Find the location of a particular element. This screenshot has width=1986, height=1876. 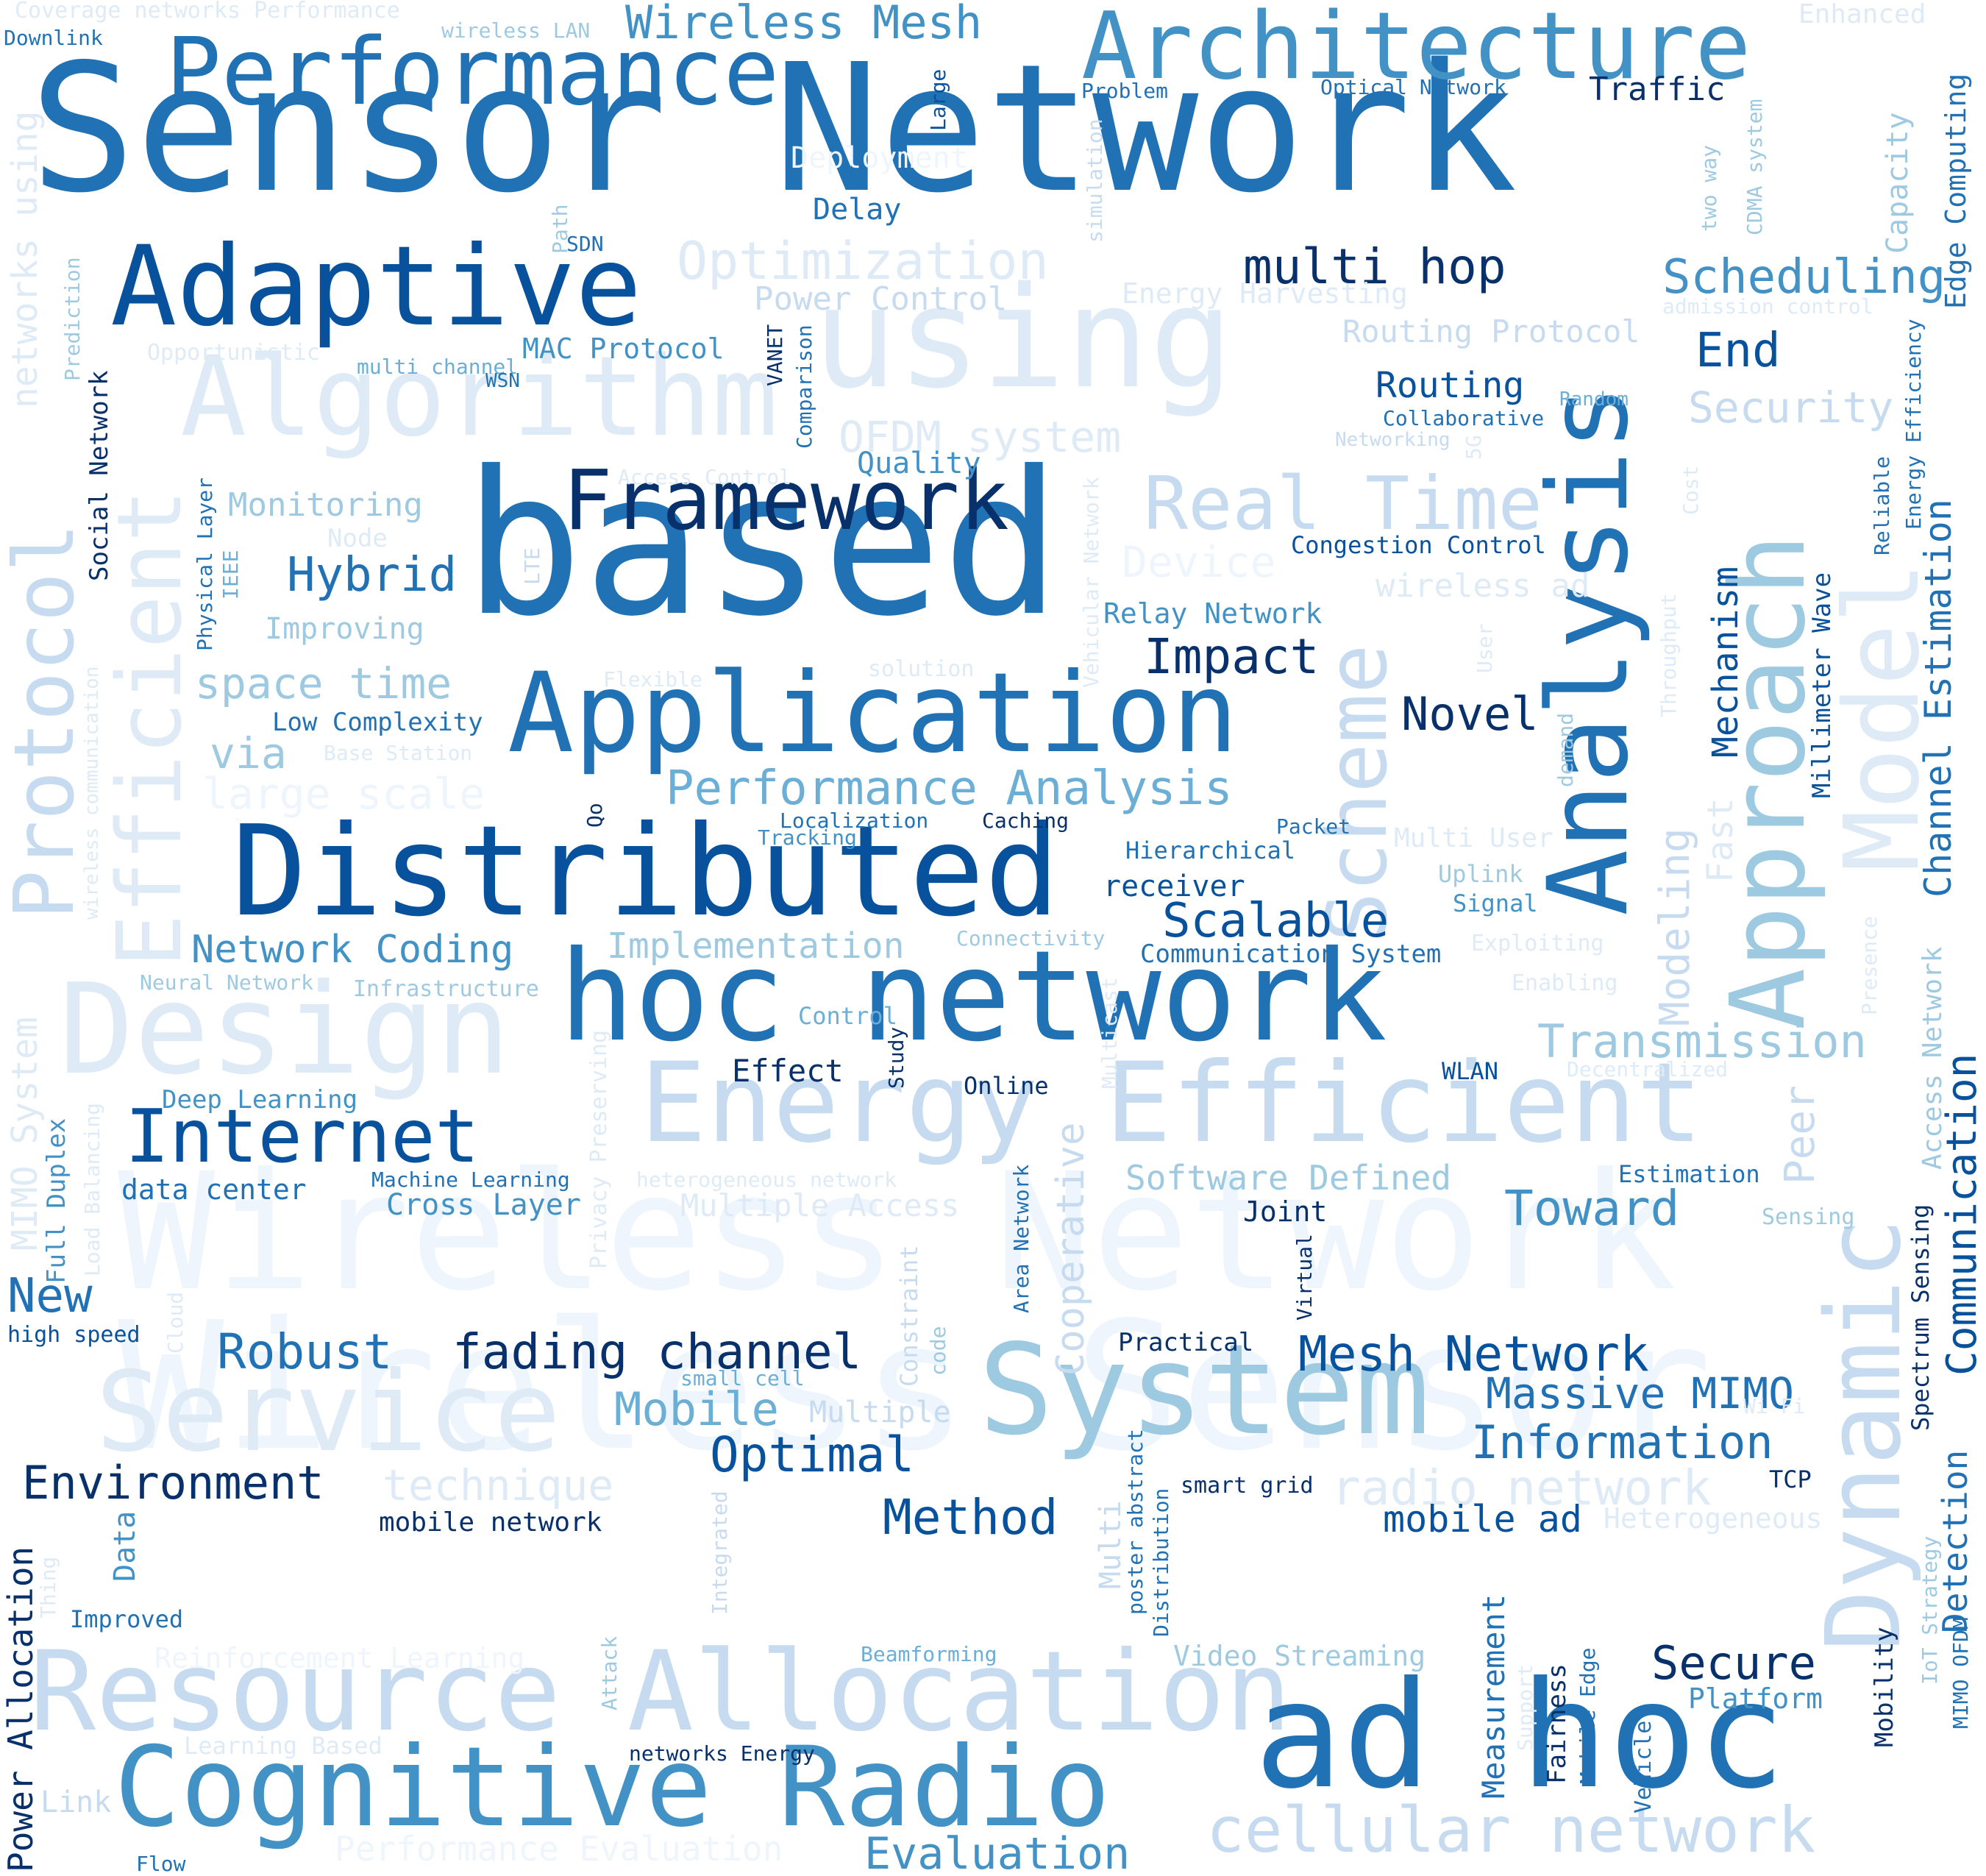

word: Platform is located at coordinates (1755, 1699).